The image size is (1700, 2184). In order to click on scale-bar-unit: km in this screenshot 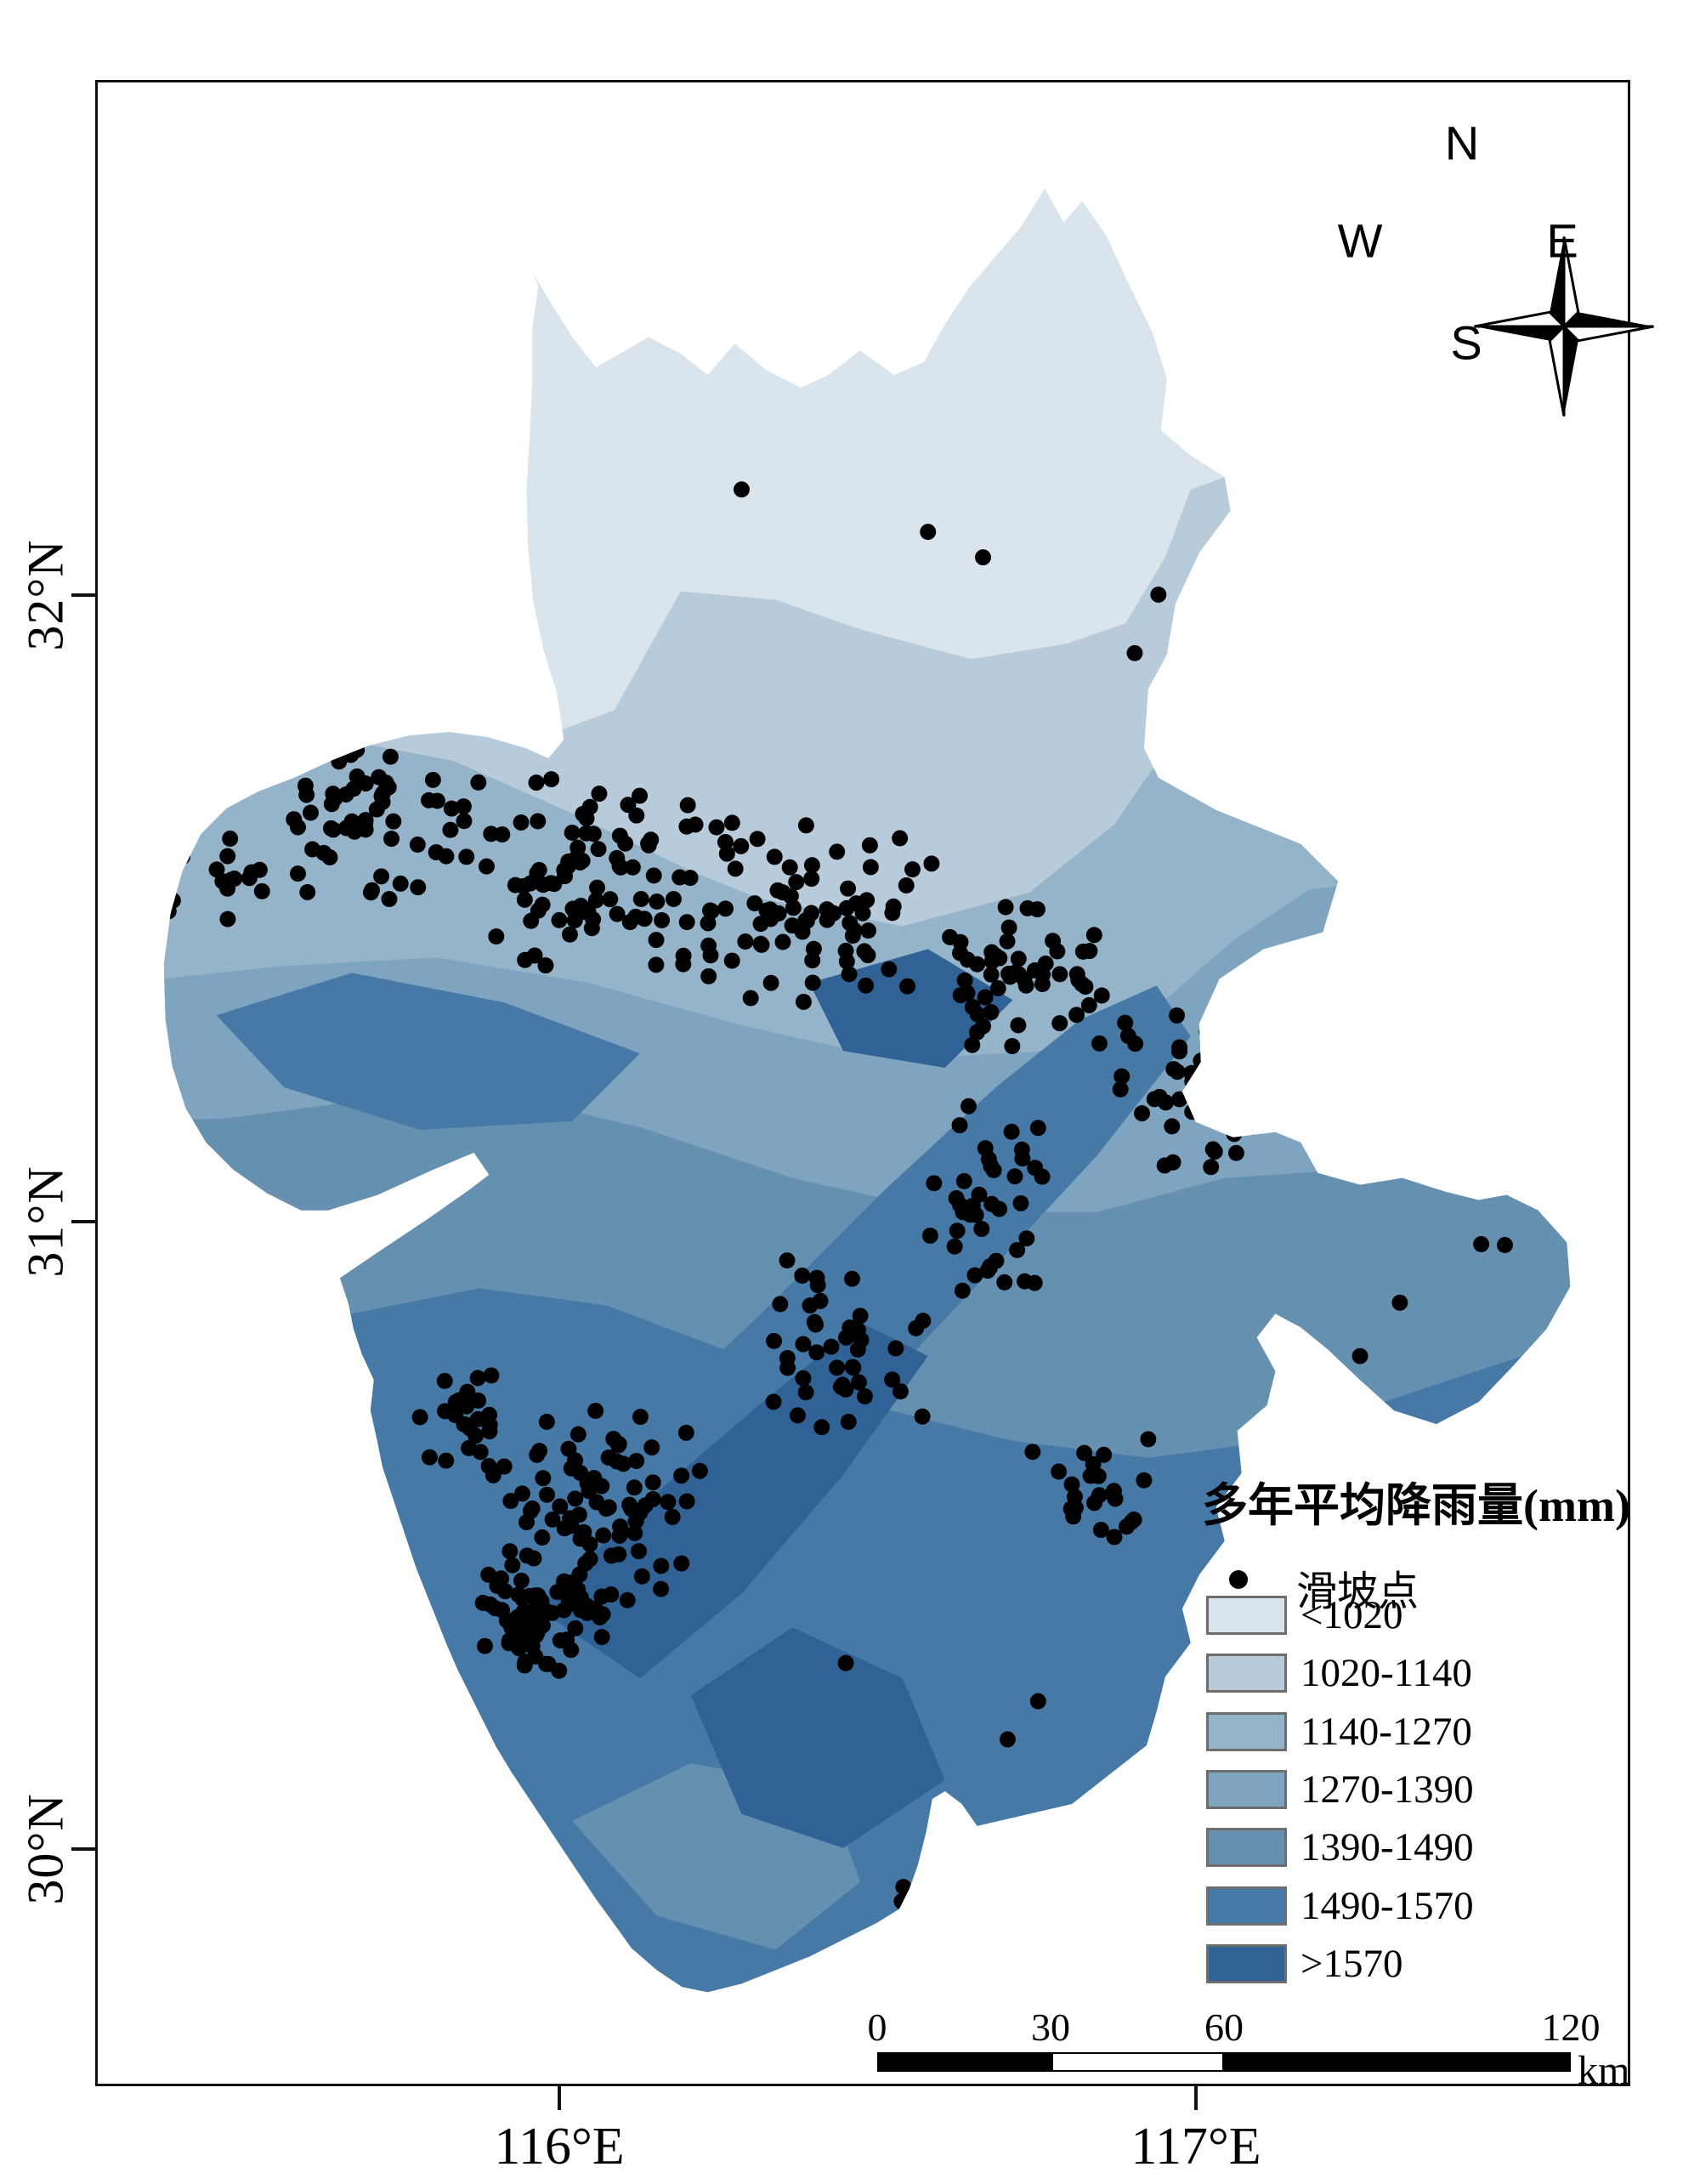, I will do `click(1604, 2070)`.